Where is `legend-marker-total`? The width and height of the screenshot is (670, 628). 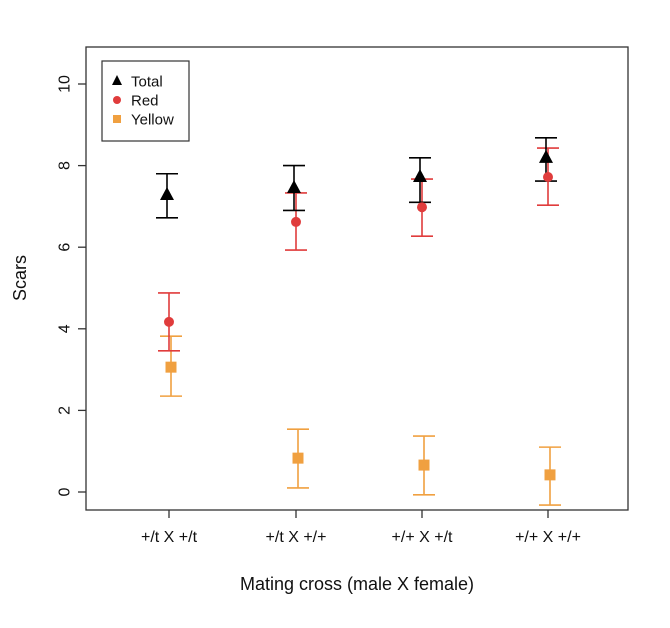
legend-marker-total is located at coordinates (117, 80).